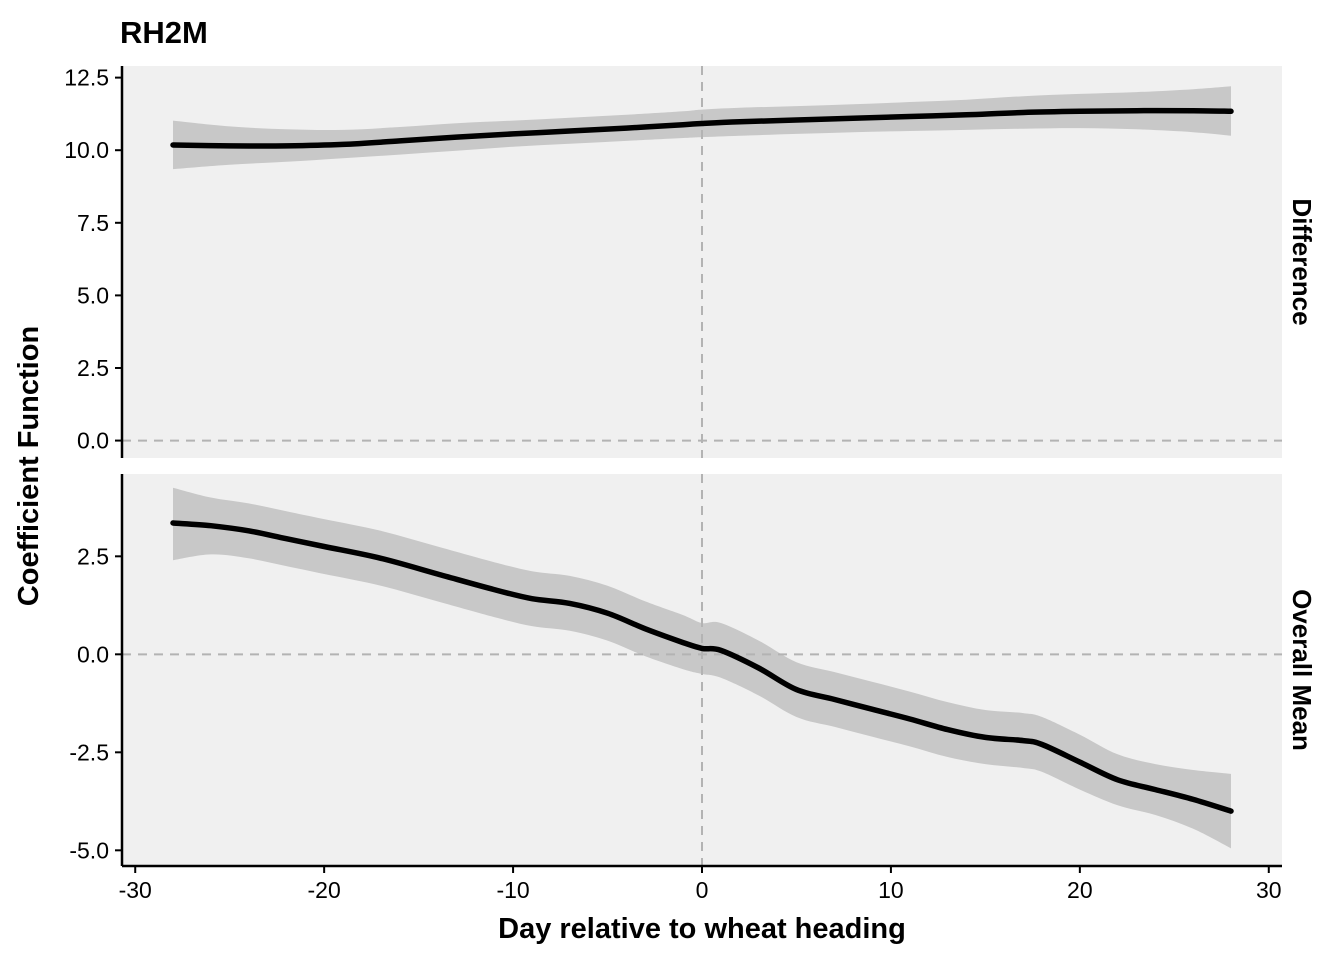  Describe the element at coordinates (93, 556) in the screenshot. I see `y-tick-label-overall-mean: 2.5` at that location.